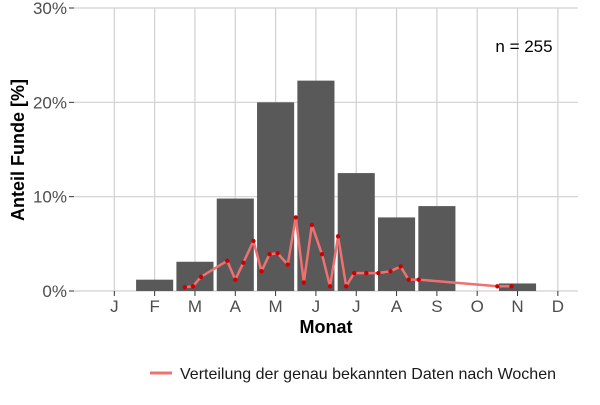 The image size is (600, 405). What do you see at coordinates (348, 252) in the screenshot?
I see `weekly-line` at bounding box center [348, 252].